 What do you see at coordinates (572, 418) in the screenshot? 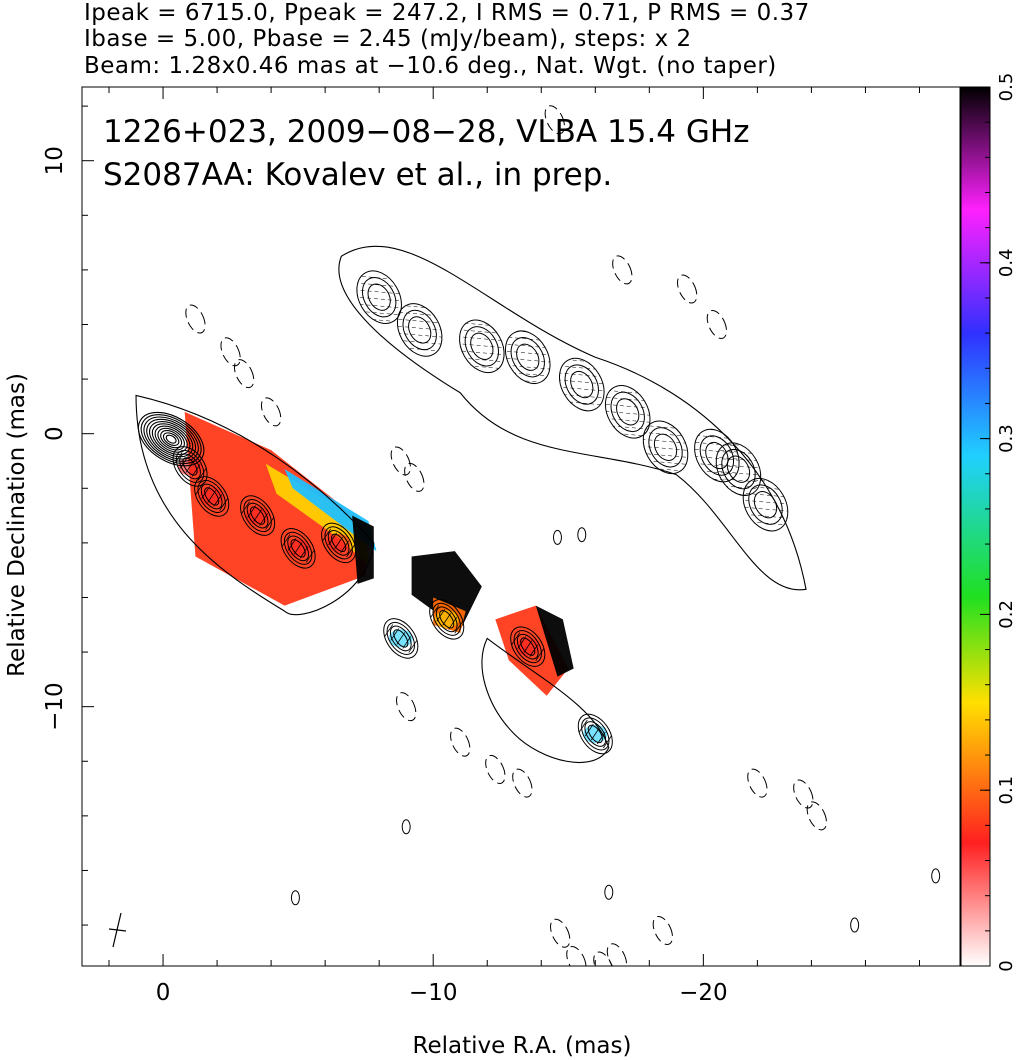
I see `upper-envelope-contour` at bounding box center [572, 418].